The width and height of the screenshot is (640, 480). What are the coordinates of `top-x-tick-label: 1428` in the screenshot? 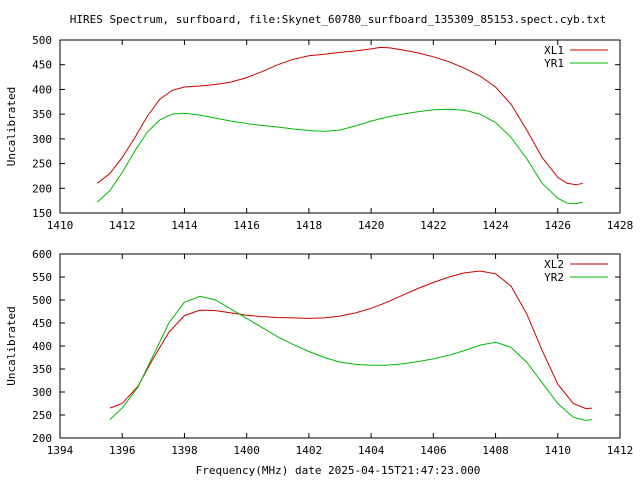 It's located at (620, 225).